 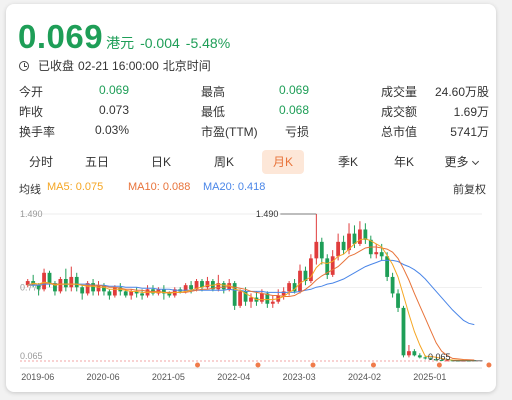 I want to click on quote-datetime: 02-21 16:00:00, so click(x=118, y=65).